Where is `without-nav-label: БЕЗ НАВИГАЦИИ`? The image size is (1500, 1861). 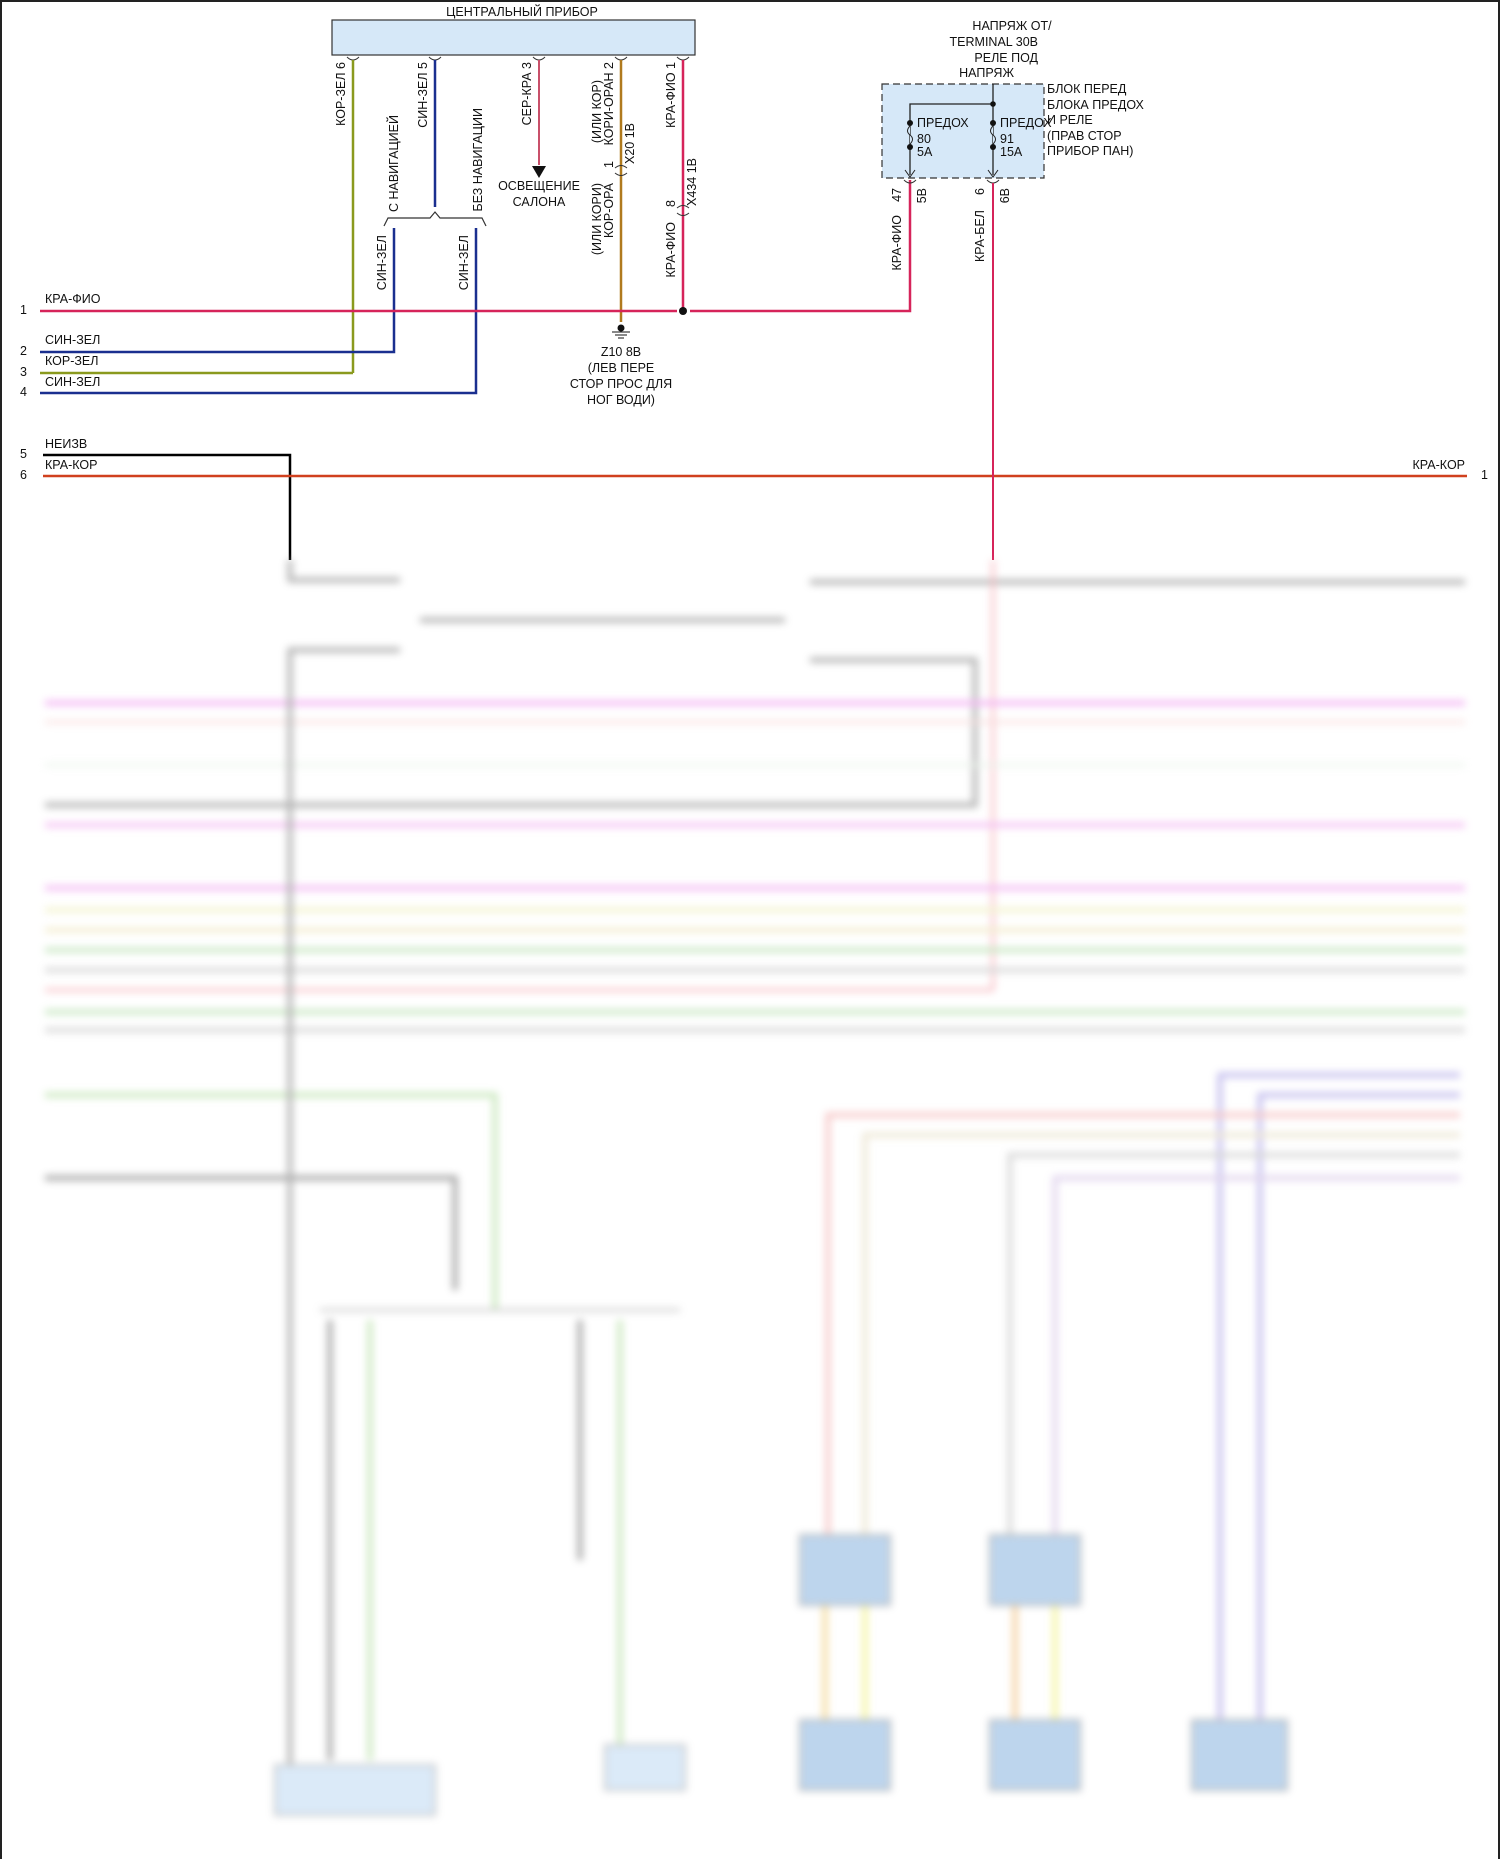
without-nav-label: БЕЗ НАВИГАЦИИ is located at coordinates (478, 159).